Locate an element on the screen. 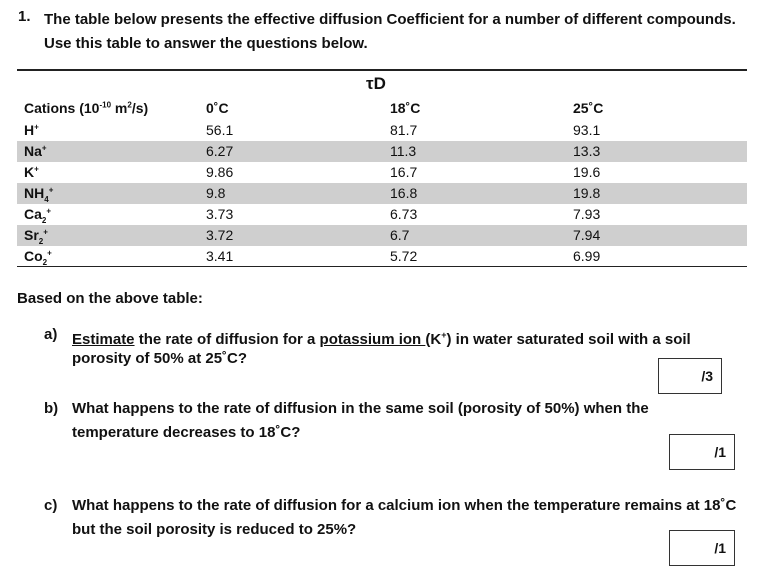  value-18c: 5.72 is located at coordinates (404, 256).